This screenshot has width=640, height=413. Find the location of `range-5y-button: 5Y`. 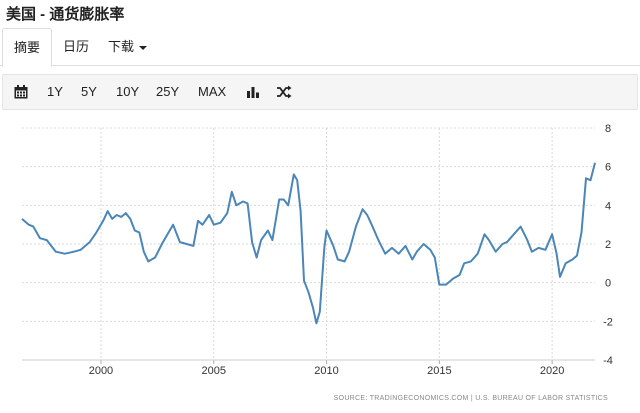

range-5y-button: 5Y is located at coordinates (89, 91).